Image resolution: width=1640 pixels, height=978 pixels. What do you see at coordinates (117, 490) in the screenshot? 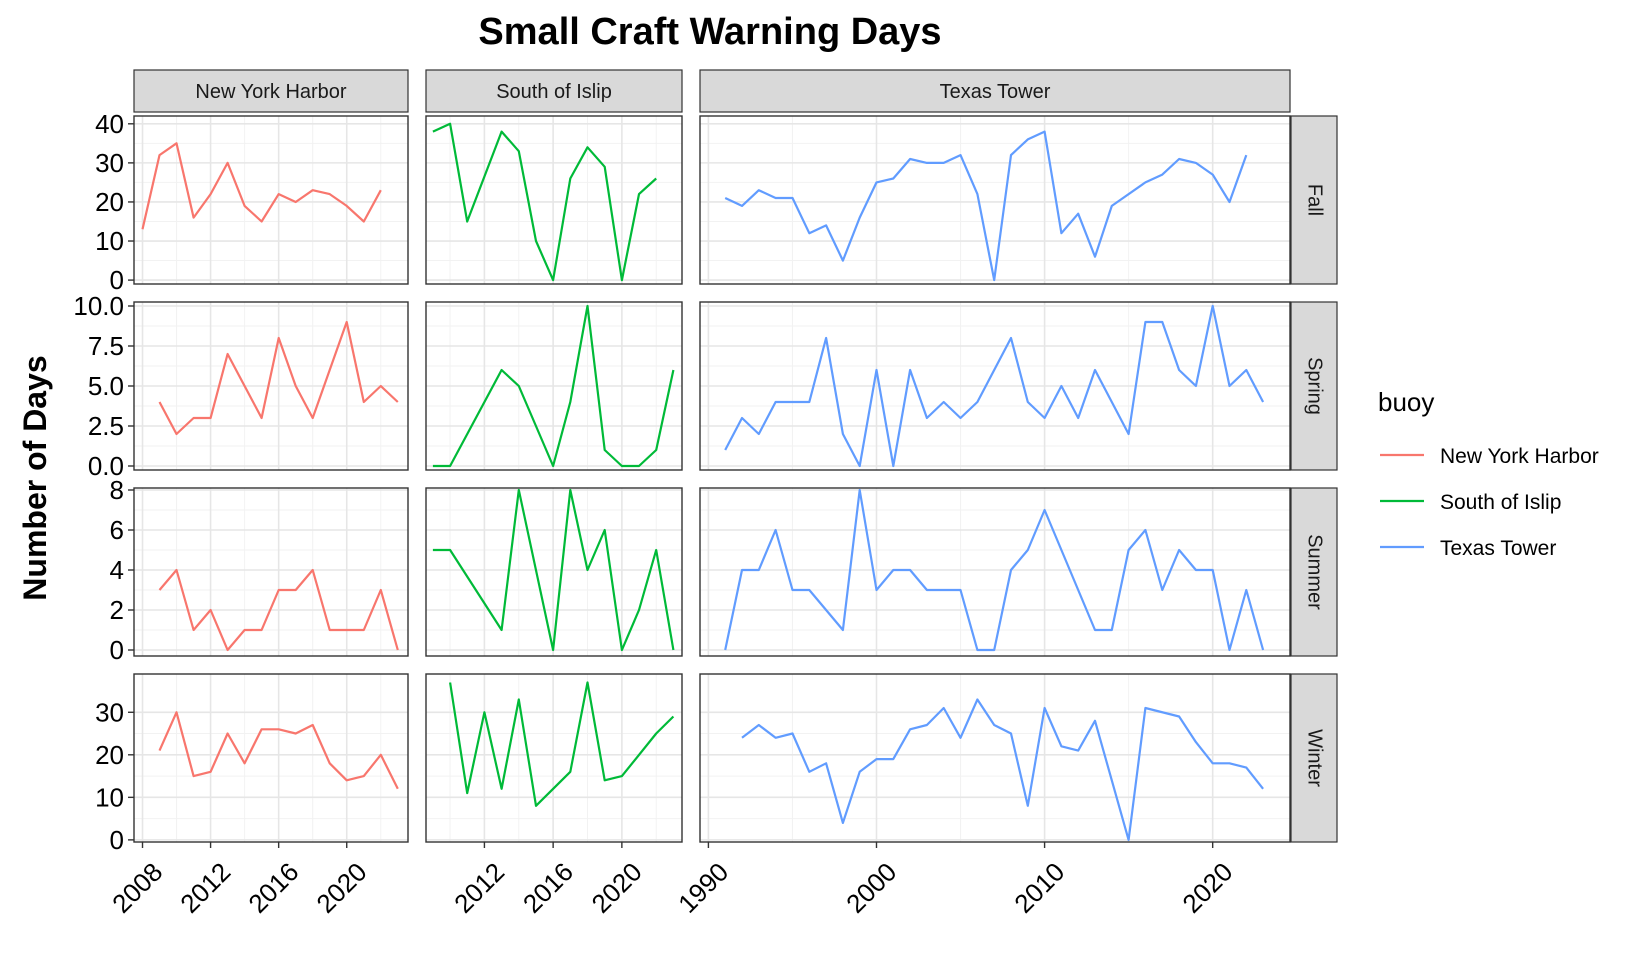
I see `y-tick-label: 8` at bounding box center [117, 490].